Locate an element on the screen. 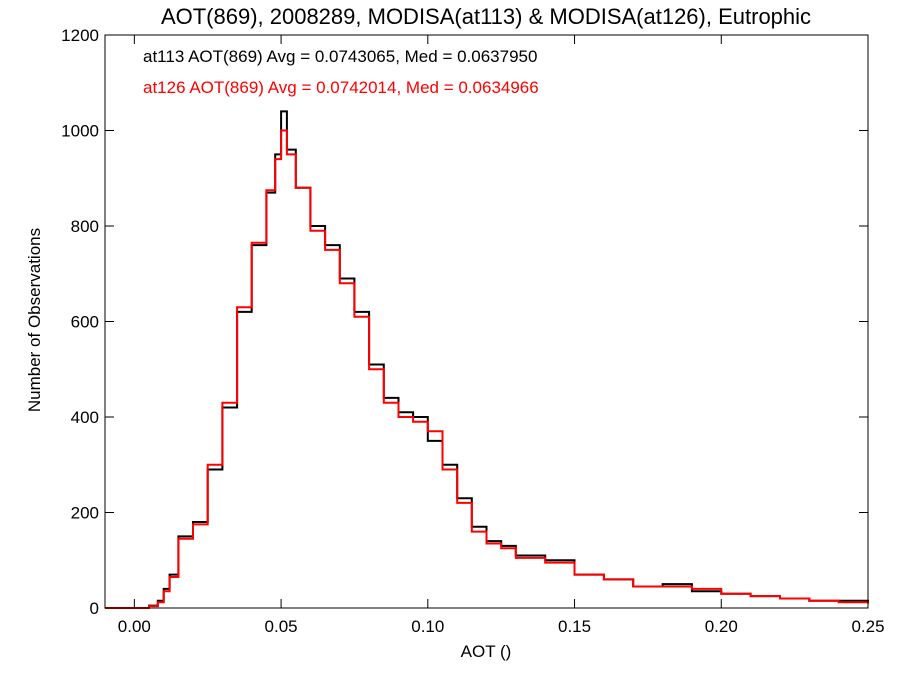 Image resolution: width=900 pixels, height=675 pixels. y-axis-label: Number of Observations is located at coordinates (34, 320).